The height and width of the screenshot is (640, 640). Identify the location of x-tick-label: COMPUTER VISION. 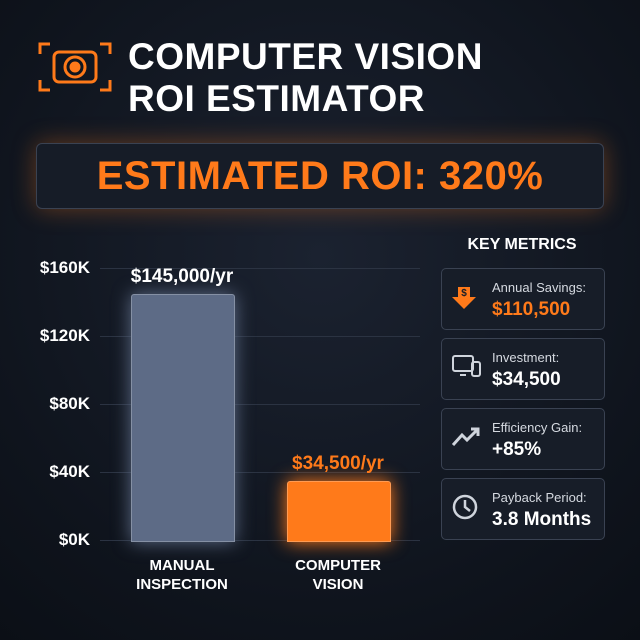
(338, 575).